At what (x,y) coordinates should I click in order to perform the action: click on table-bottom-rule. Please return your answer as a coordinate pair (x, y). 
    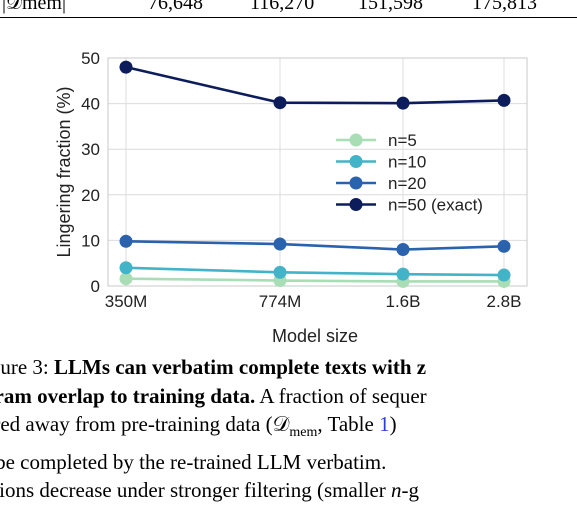
    Looking at the image, I should click on (288, 17).